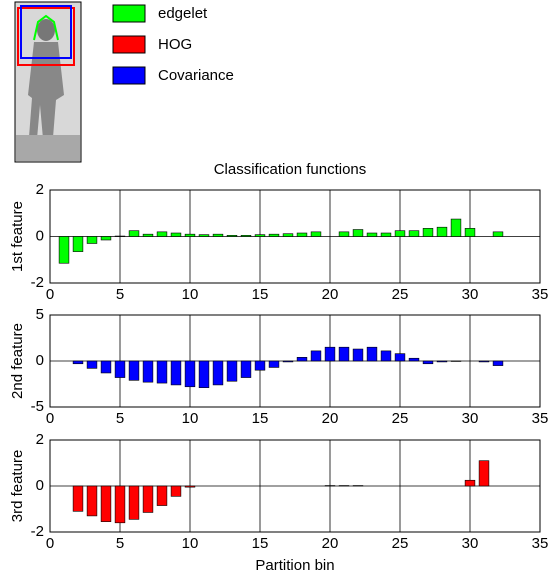 The width and height of the screenshot is (551, 585). I want to click on y-tick-label: 5, so click(40, 314).